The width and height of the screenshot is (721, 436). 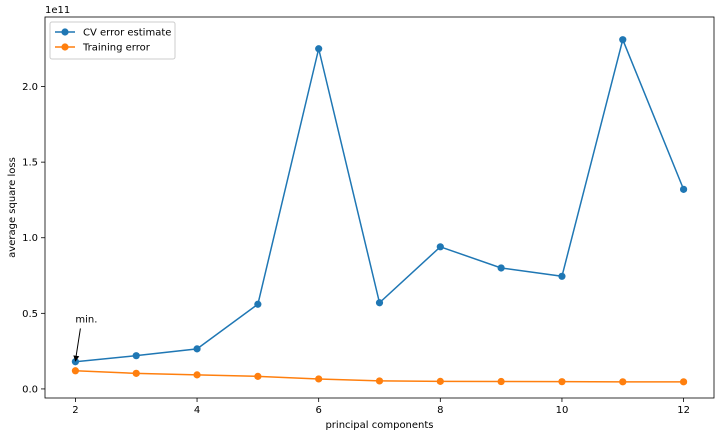 What do you see at coordinates (318, 410) in the screenshot?
I see `x-tick-label: 6` at bounding box center [318, 410].